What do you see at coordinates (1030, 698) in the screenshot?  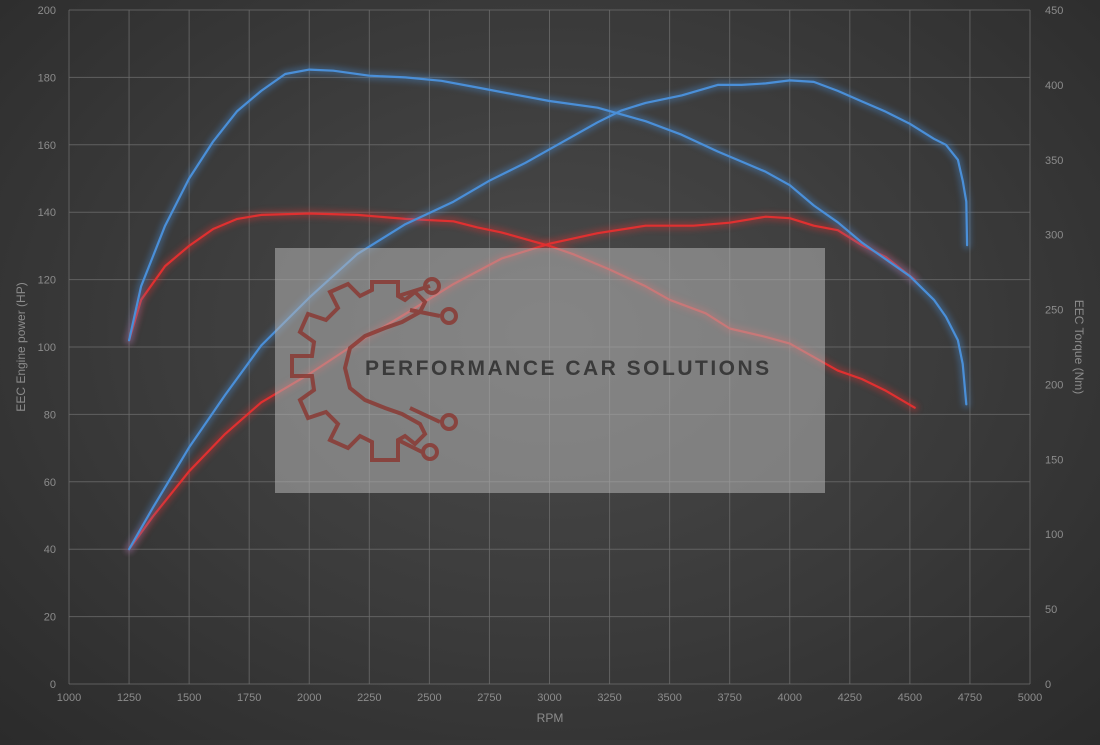 I see `x-tick-label: 5000` at bounding box center [1030, 698].